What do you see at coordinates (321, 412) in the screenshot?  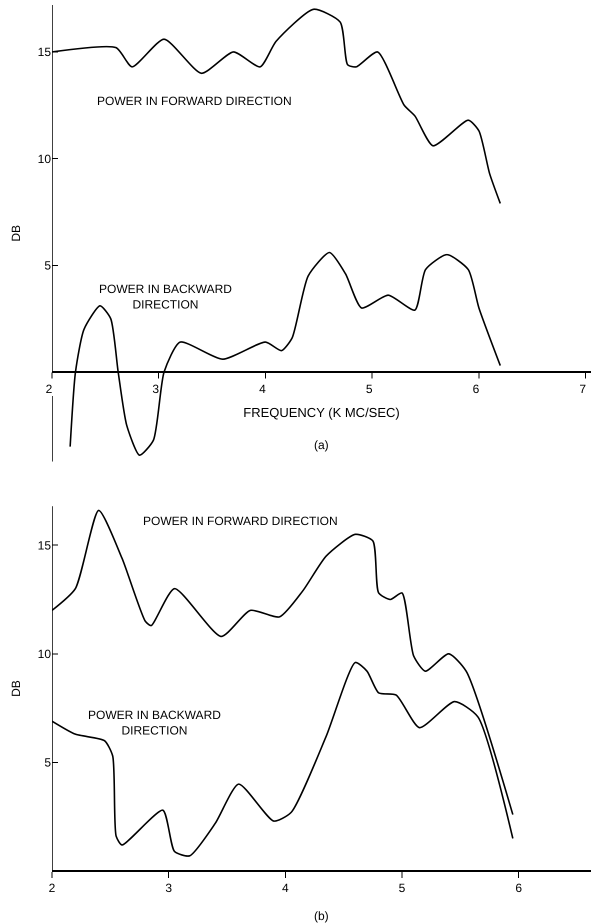 I see `x-axis-title: FREQUENCY (K MC/SEC)` at bounding box center [321, 412].